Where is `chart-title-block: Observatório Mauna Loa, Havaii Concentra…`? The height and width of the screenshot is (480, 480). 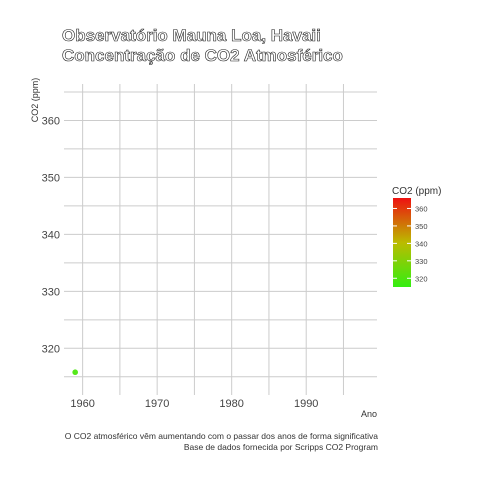
chart-title-block: Observatório Mauna Loa, Havaii Concentra… is located at coordinates (262, 46).